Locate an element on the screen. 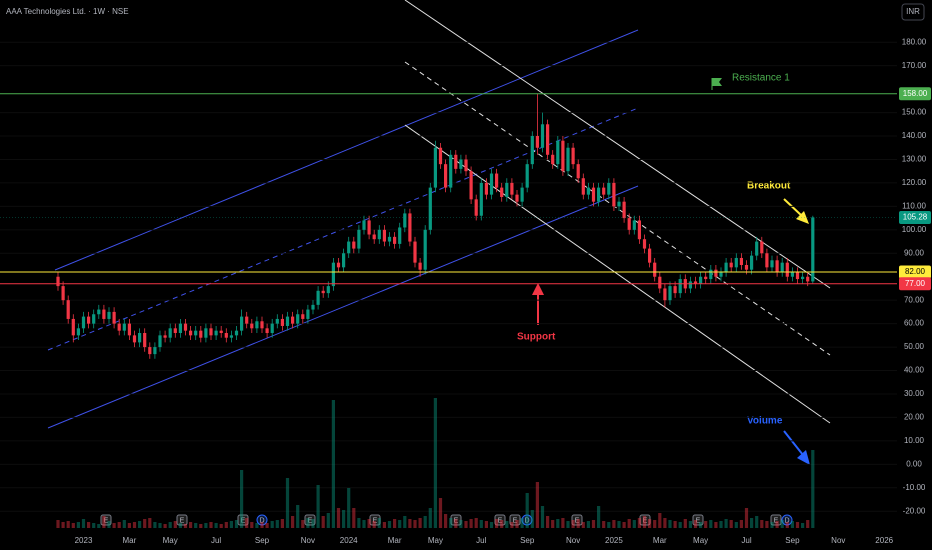  y-tick-label: 50.00 is located at coordinates (914, 346).